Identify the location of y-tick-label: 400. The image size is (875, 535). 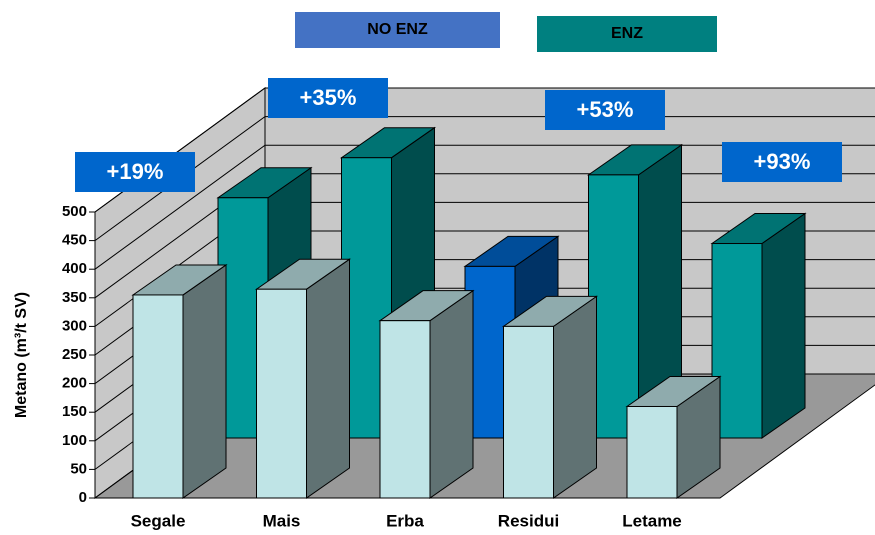
(74, 268).